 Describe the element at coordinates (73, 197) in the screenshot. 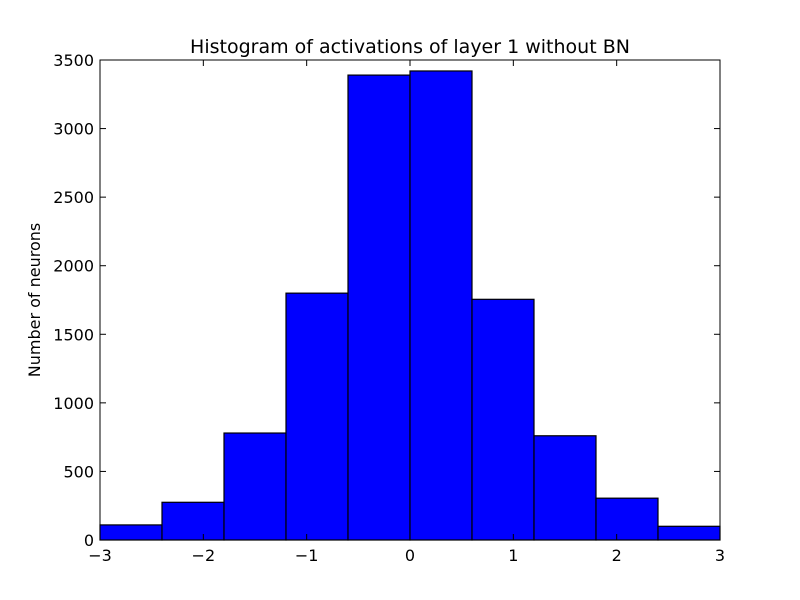

I see `y-tick-label: 2500` at that location.